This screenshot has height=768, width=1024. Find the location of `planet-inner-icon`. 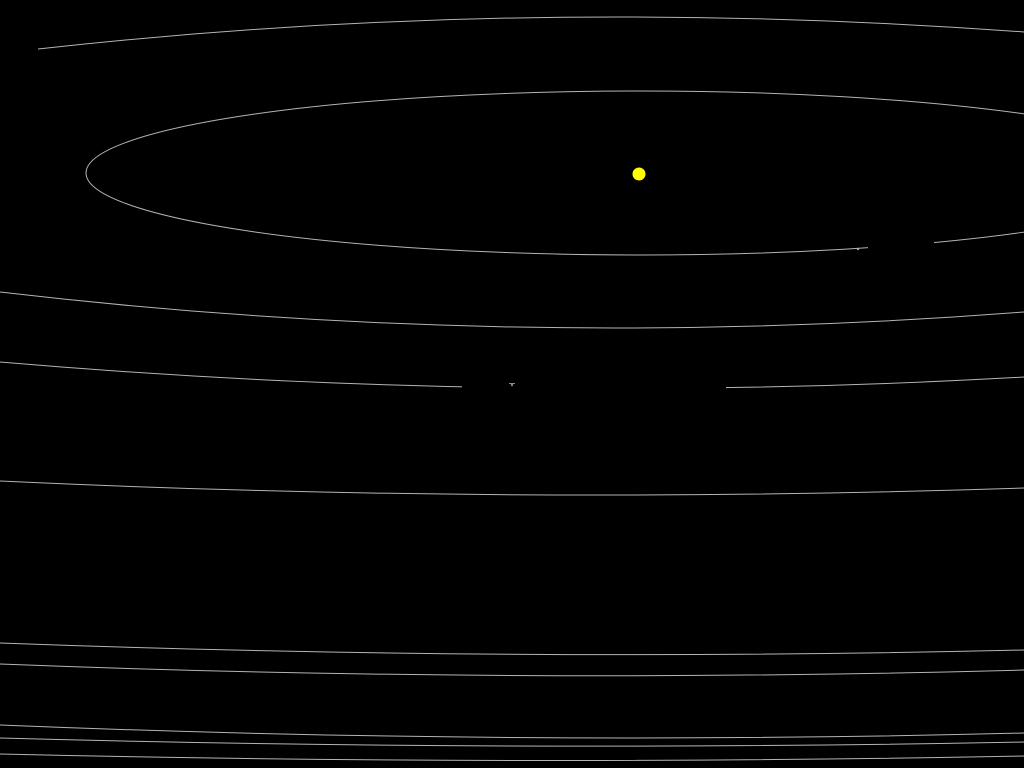

planet-inner-icon is located at coordinates (858, 249).